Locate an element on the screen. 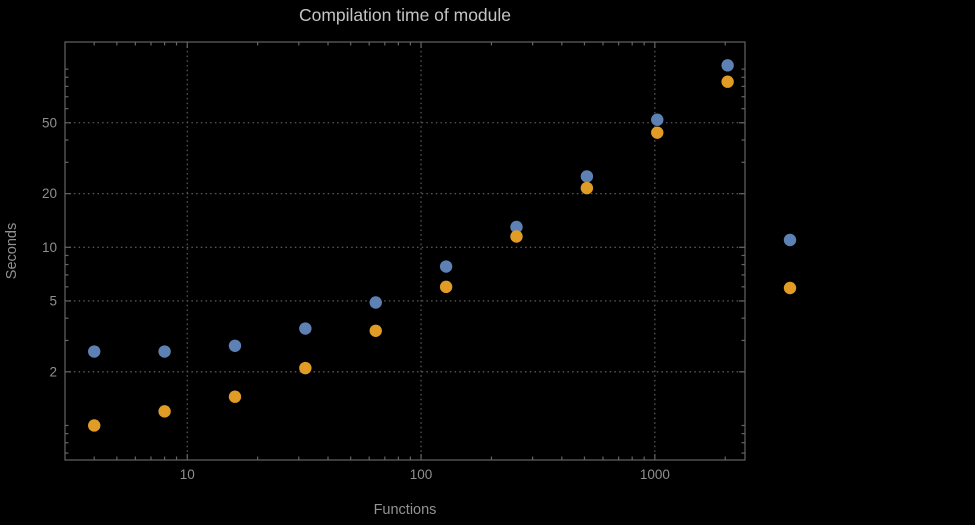 This screenshot has width=975, height=525. point-series-blue-x64 is located at coordinates (375, 302).